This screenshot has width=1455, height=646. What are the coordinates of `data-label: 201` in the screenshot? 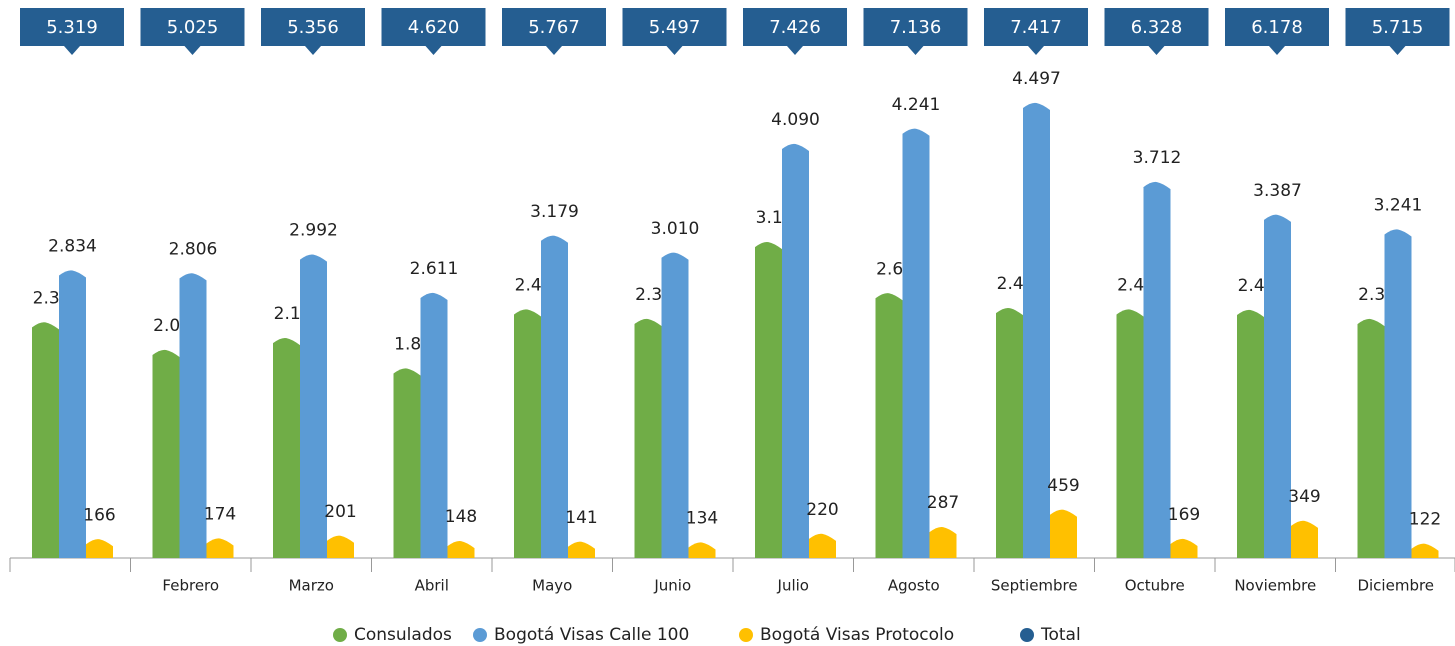 It's located at (340, 512).